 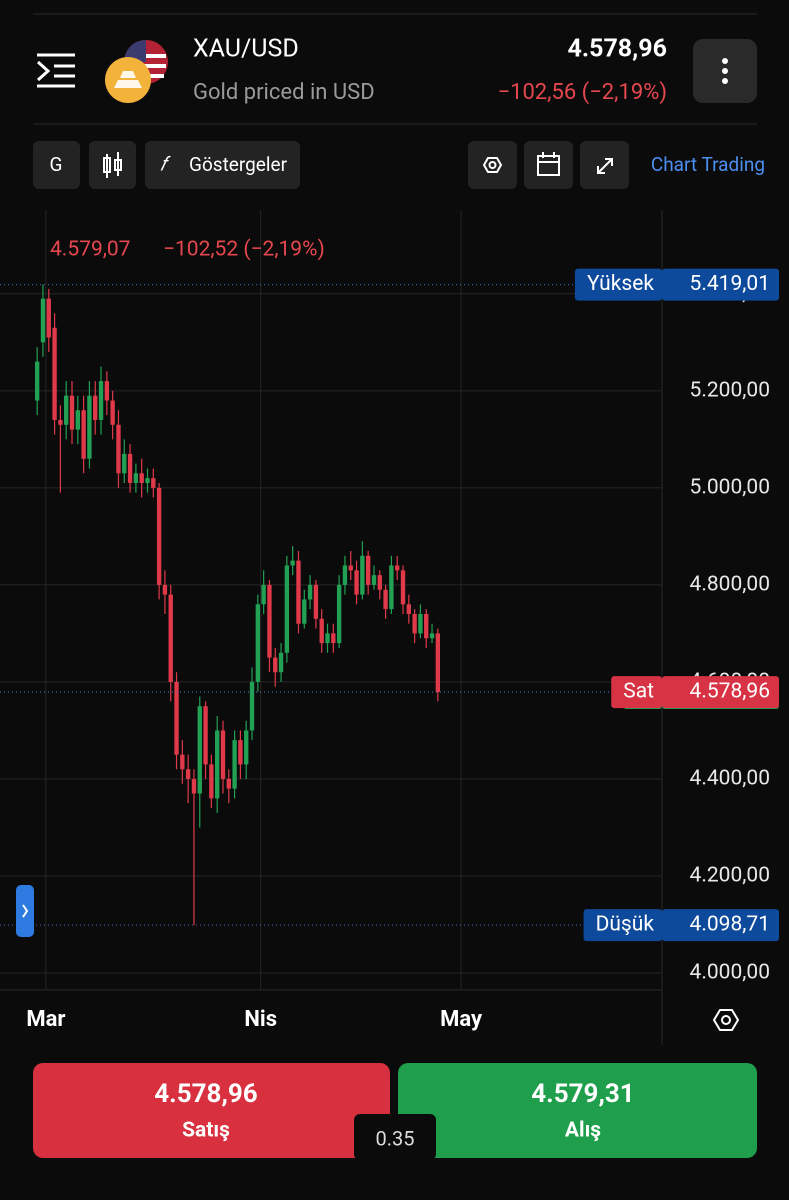 I want to click on hex-dot, so click(x=492, y=165).